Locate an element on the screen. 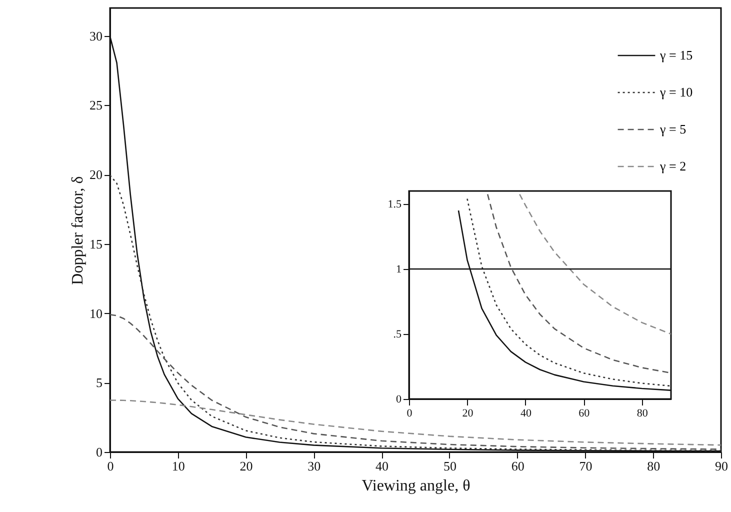  x-tick-label: 10 is located at coordinates (178, 466).